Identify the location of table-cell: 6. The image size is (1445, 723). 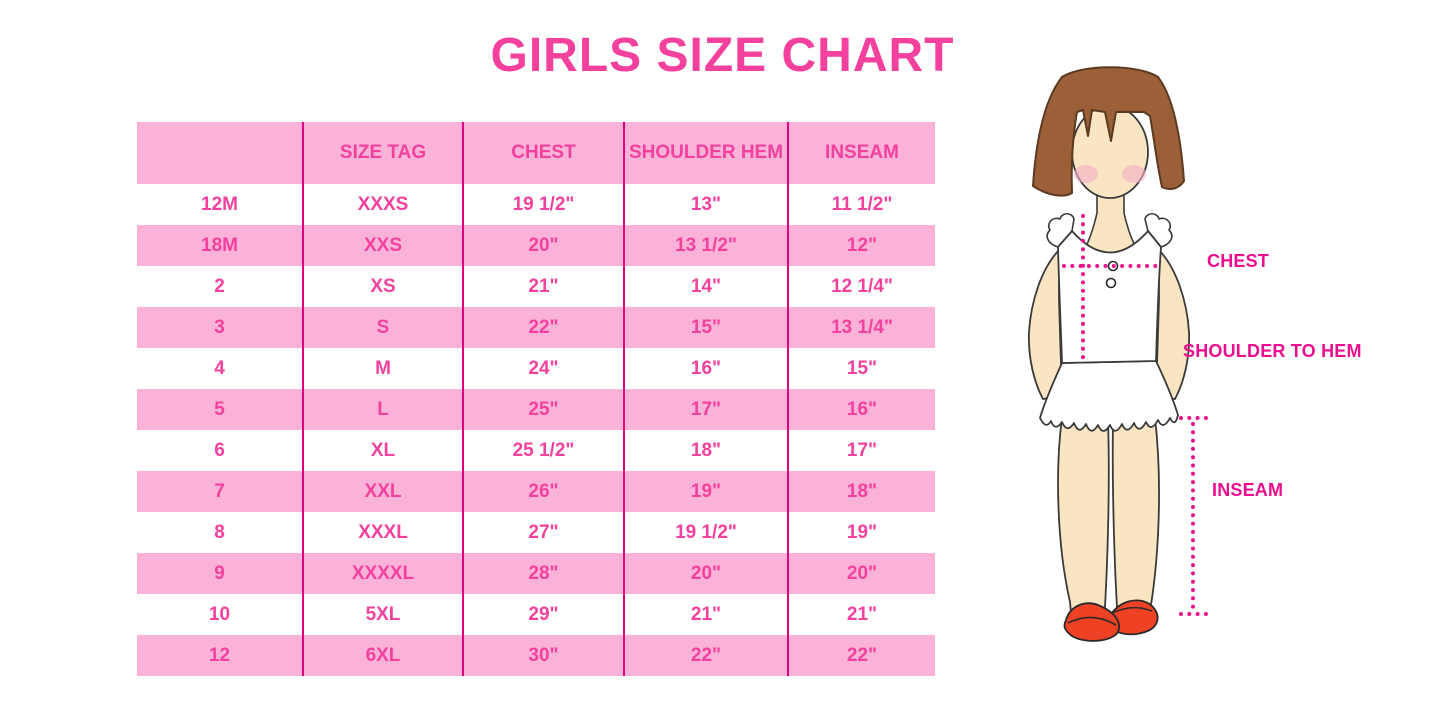
(219, 450).